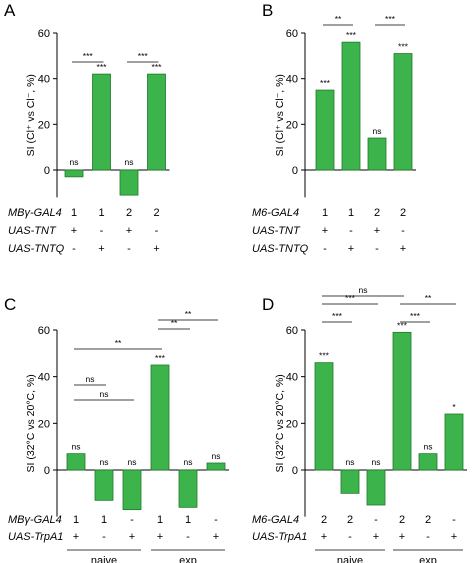 This screenshot has width=474, height=563. What do you see at coordinates (35, 520) in the screenshot?
I see `genotype-row-label: MBγ-GAL4` at bounding box center [35, 520].